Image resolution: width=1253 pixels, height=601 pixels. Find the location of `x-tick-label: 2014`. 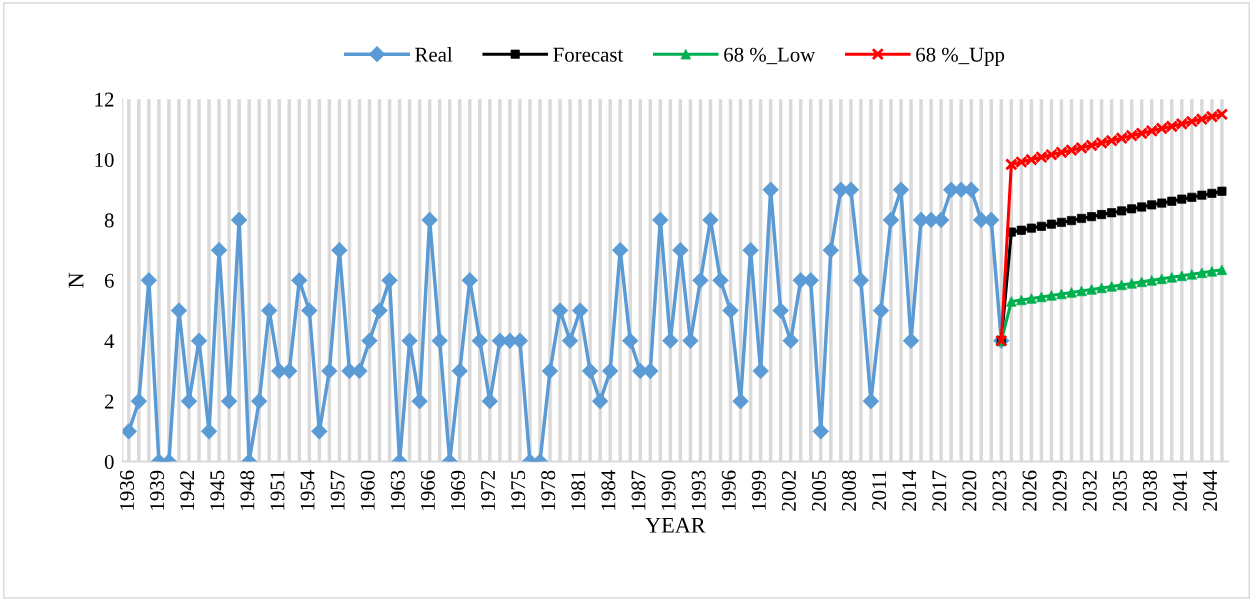

x-tick-label: 2014 is located at coordinates (909, 490).